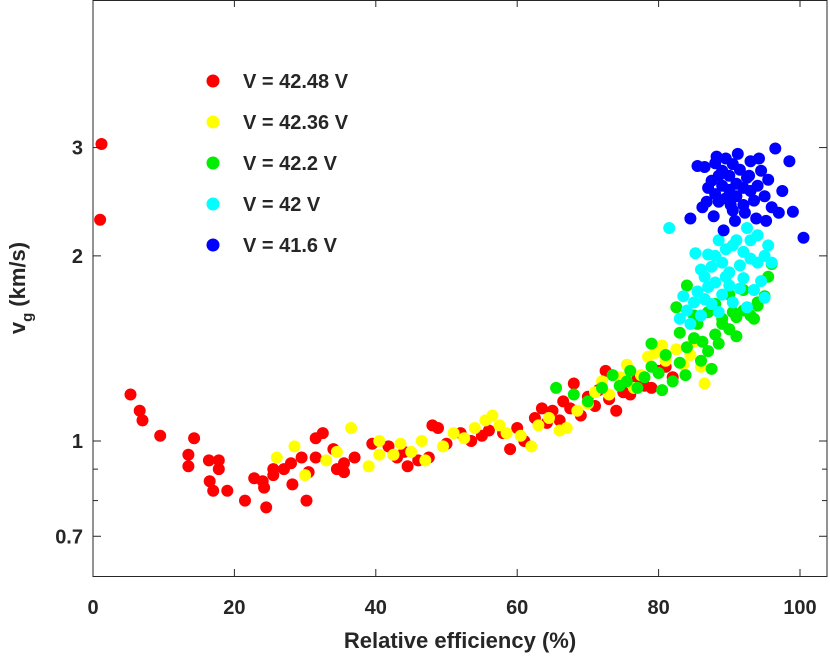  Describe the element at coordinates (234, 608) in the screenshot. I see `x-tick-label: 20` at that location.